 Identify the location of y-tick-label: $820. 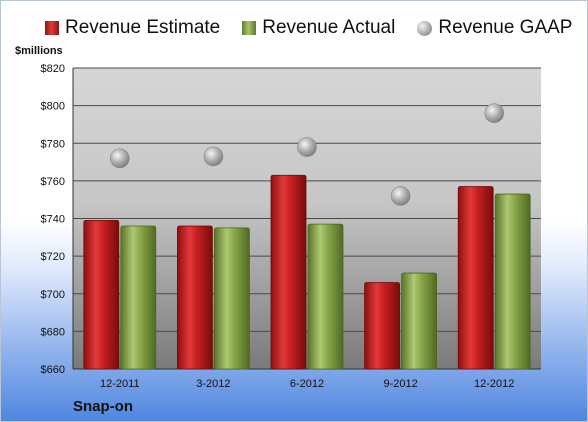
(53, 69).